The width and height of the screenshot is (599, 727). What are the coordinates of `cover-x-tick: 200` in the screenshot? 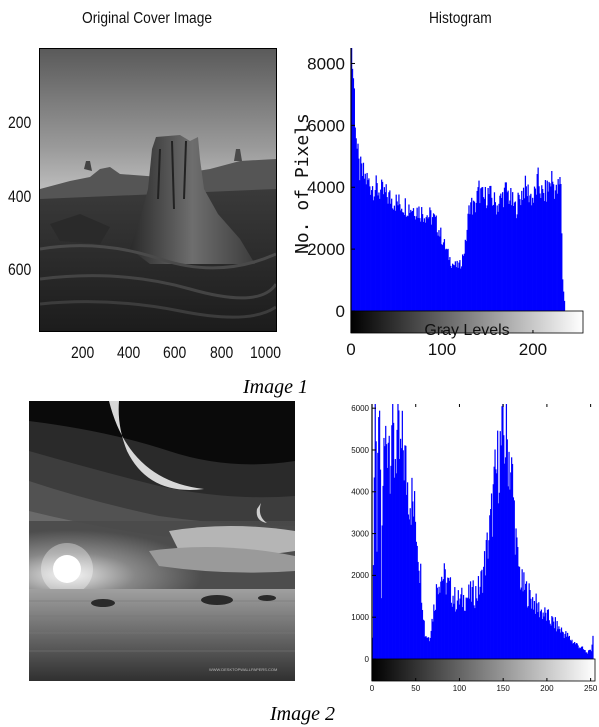 It's located at (83, 352).